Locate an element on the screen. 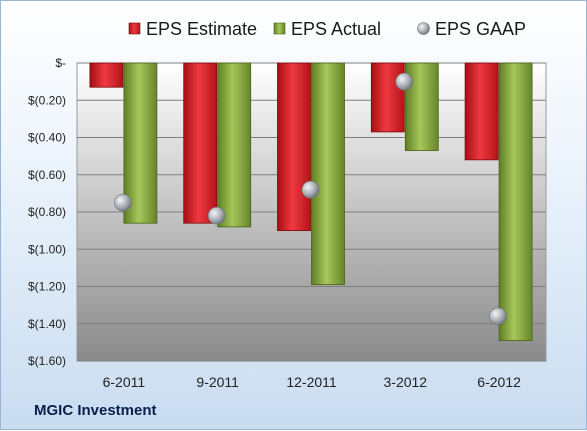 The width and height of the screenshot is (587, 431). x-category-label: 6-2011 is located at coordinates (124, 382).